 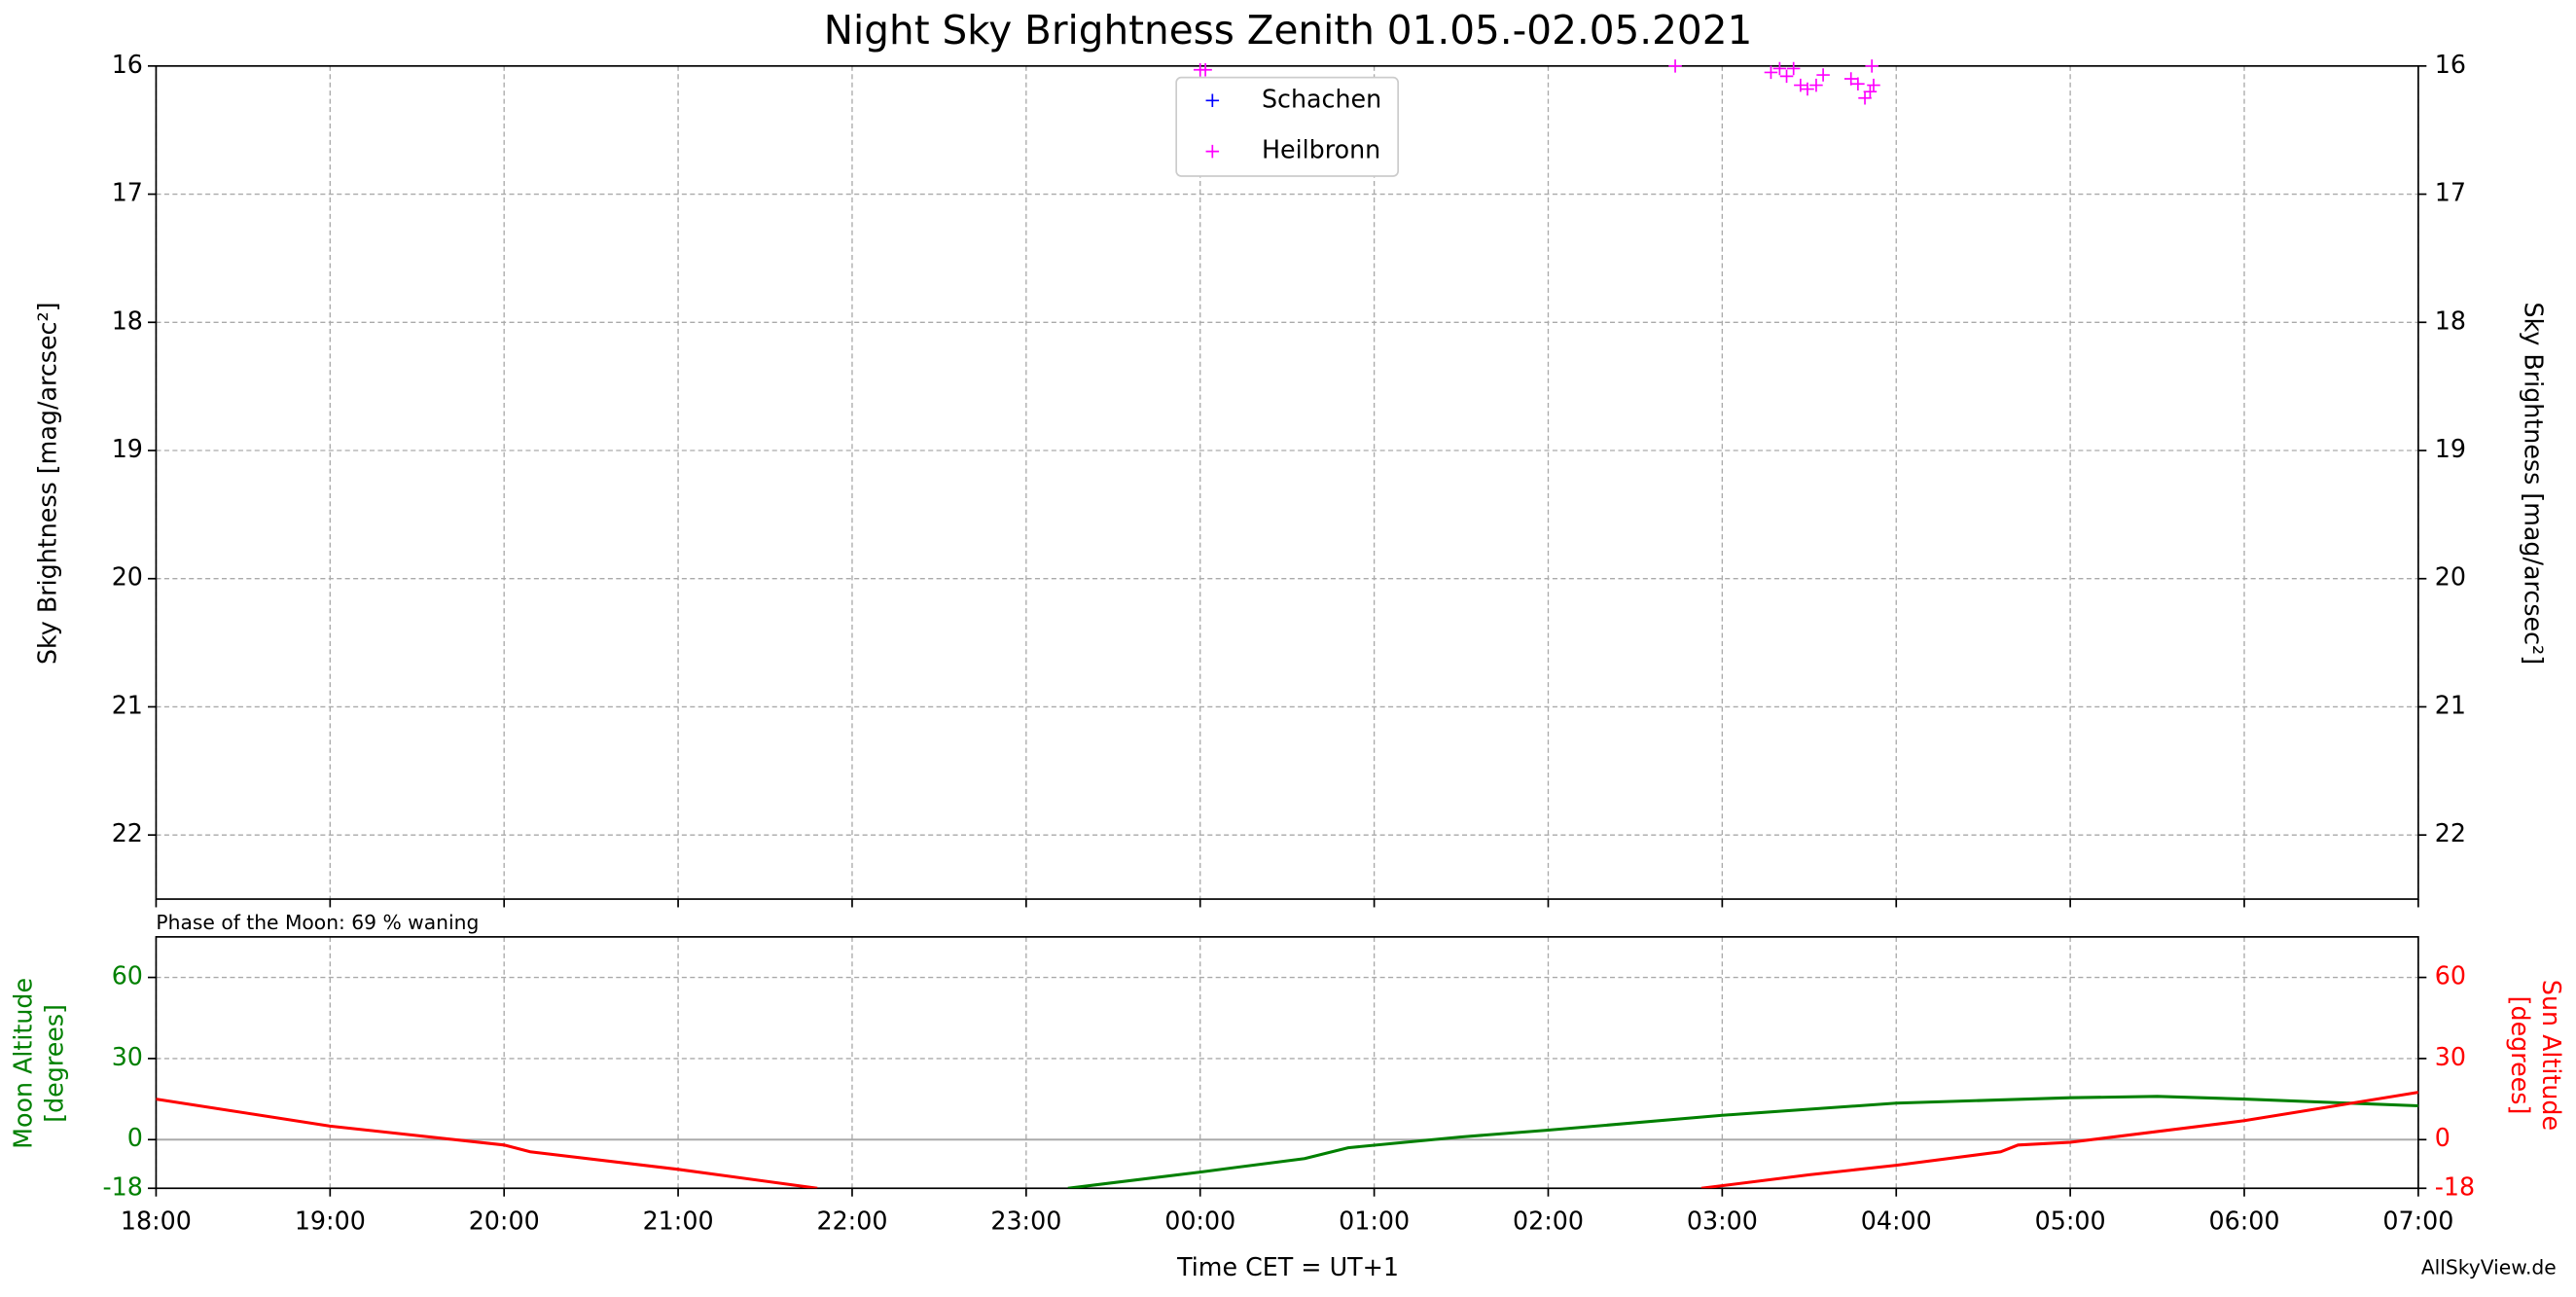 What do you see at coordinates (2070, 1221) in the screenshot?
I see `x-tick-label: 05:00` at bounding box center [2070, 1221].